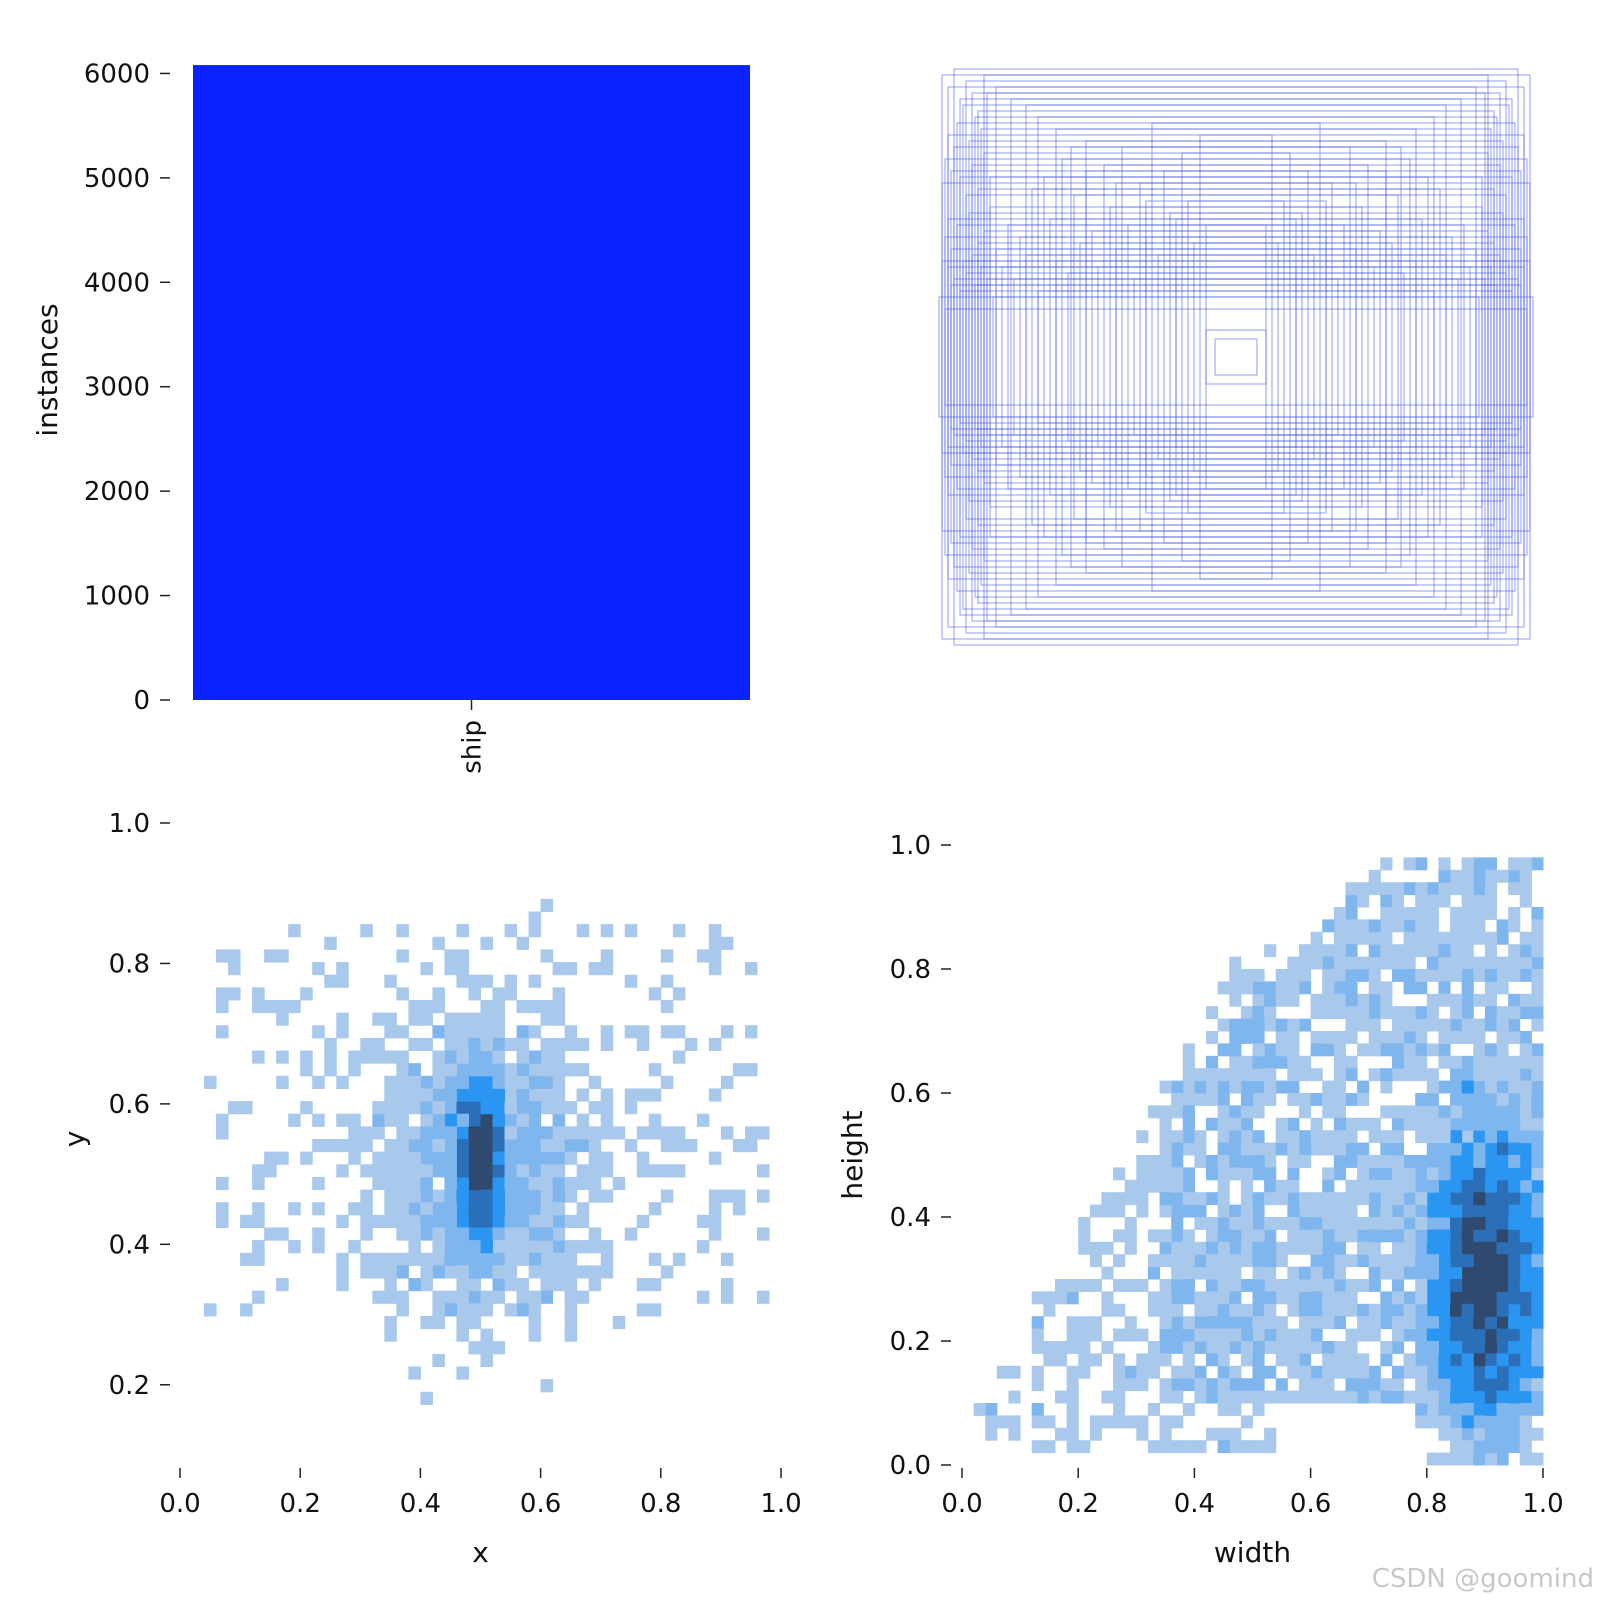  What do you see at coordinates (480, 1552) in the screenshot?
I see `x-axis-label: x` at bounding box center [480, 1552].